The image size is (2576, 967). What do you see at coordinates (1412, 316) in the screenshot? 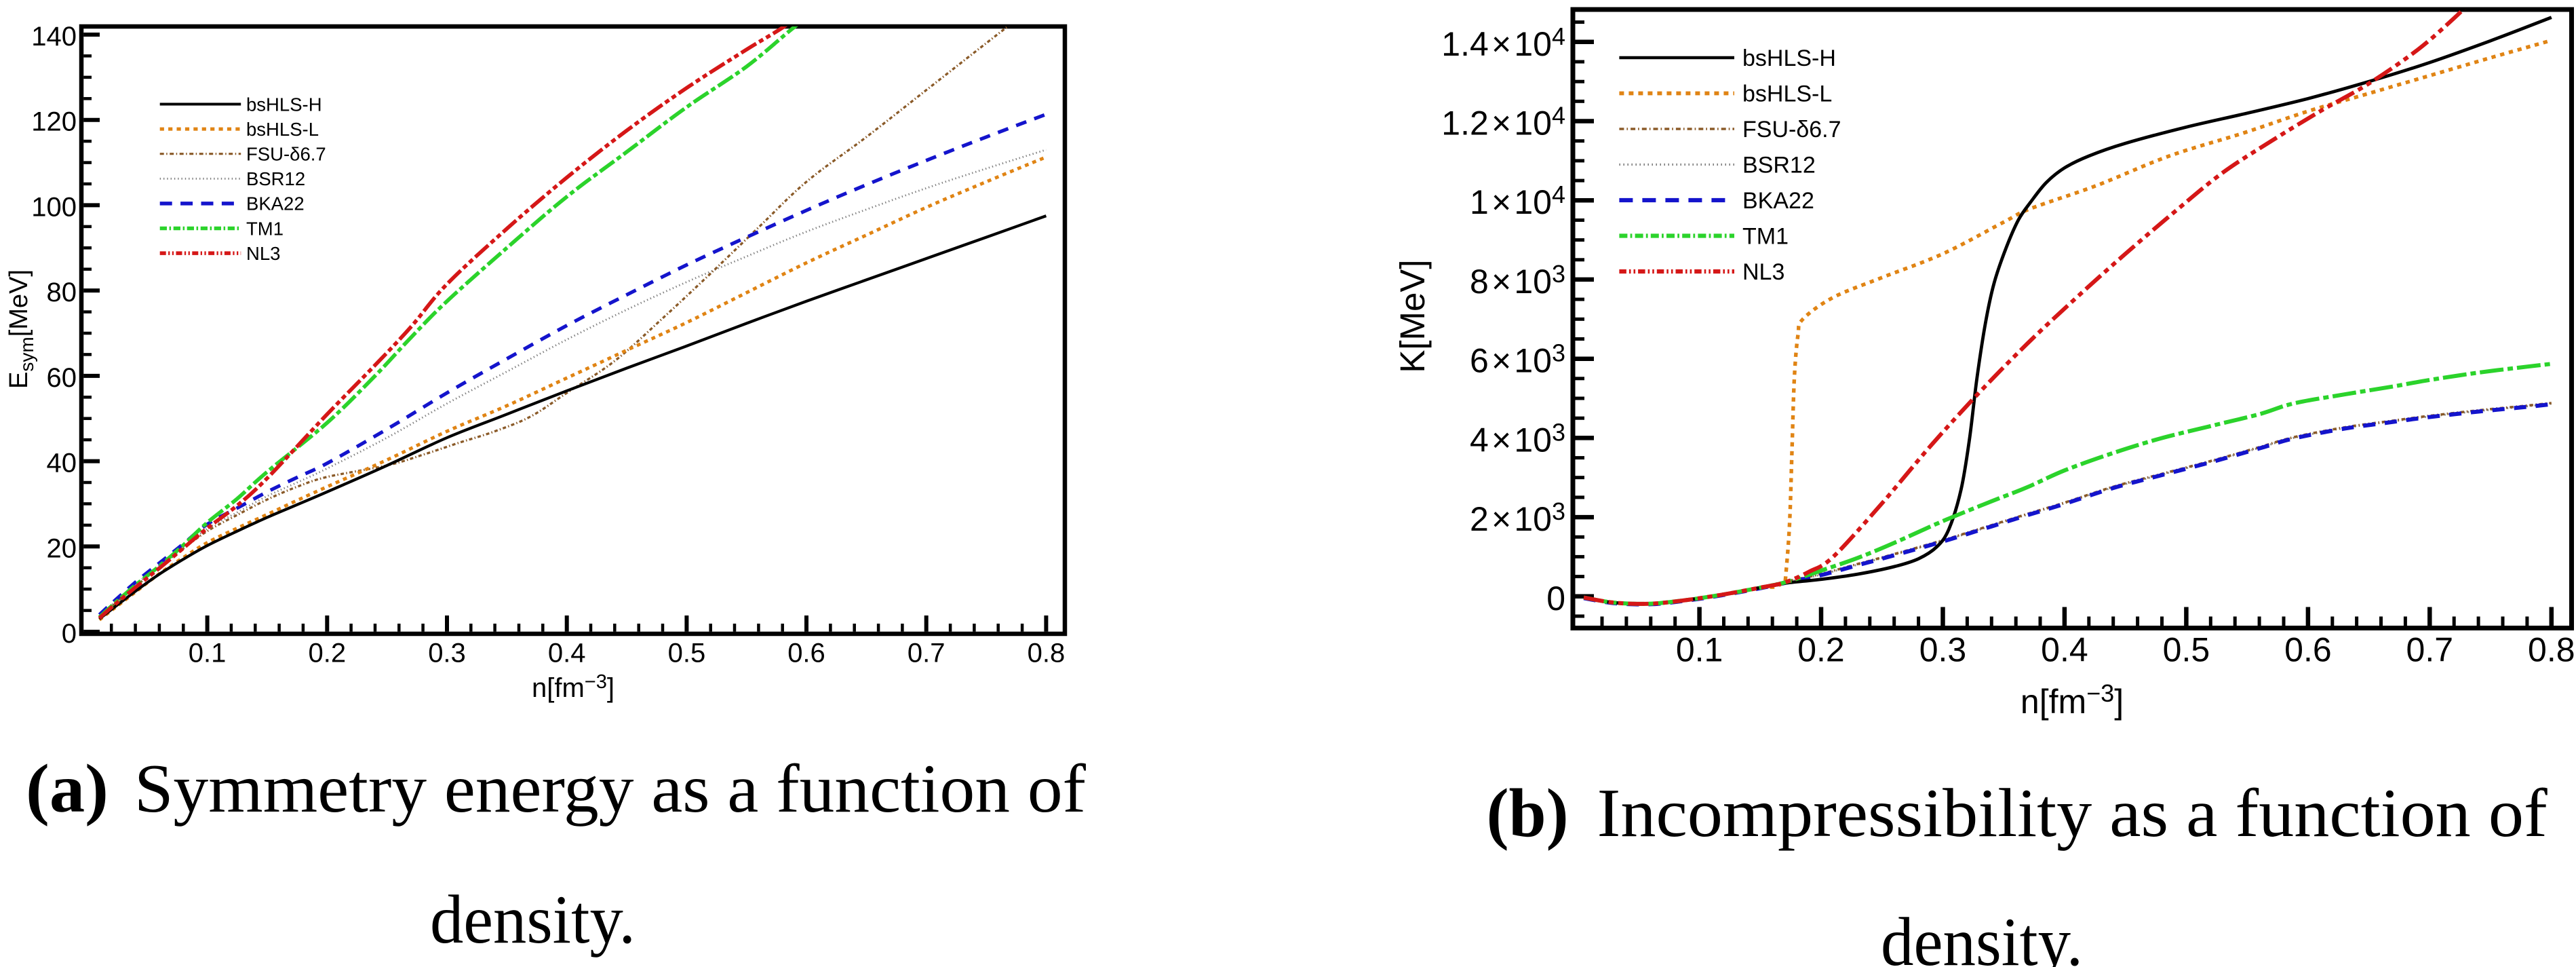
I see `svg-text: K[MeV]` at bounding box center [1412, 316].